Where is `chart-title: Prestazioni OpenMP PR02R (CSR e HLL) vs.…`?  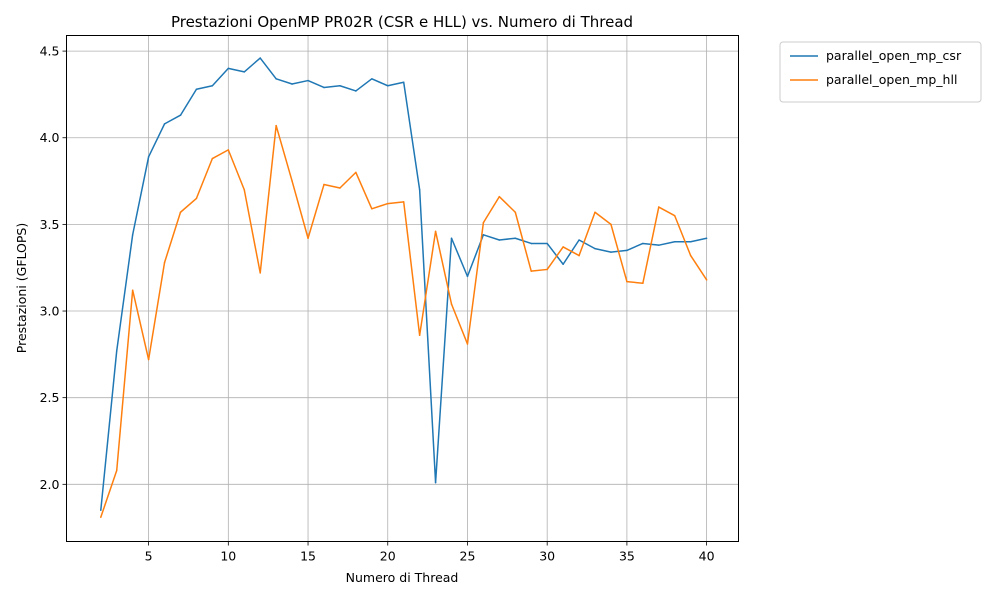 chart-title: Prestazioni OpenMP PR02R (CSR e HLL) vs.… is located at coordinates (402, 22).